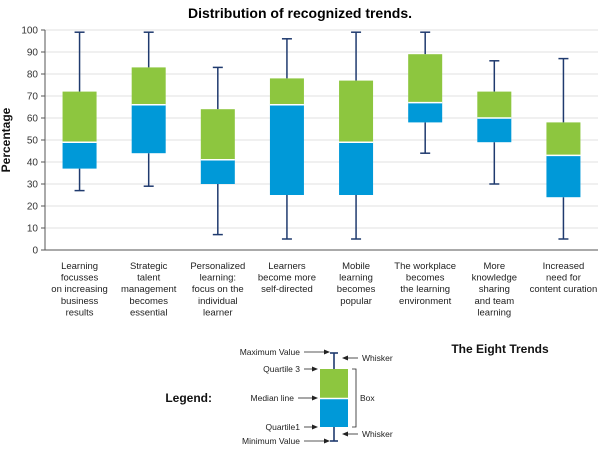 This screenshot has width=600, height=453. I want to click on category-label-line: management, so click(149, 289).